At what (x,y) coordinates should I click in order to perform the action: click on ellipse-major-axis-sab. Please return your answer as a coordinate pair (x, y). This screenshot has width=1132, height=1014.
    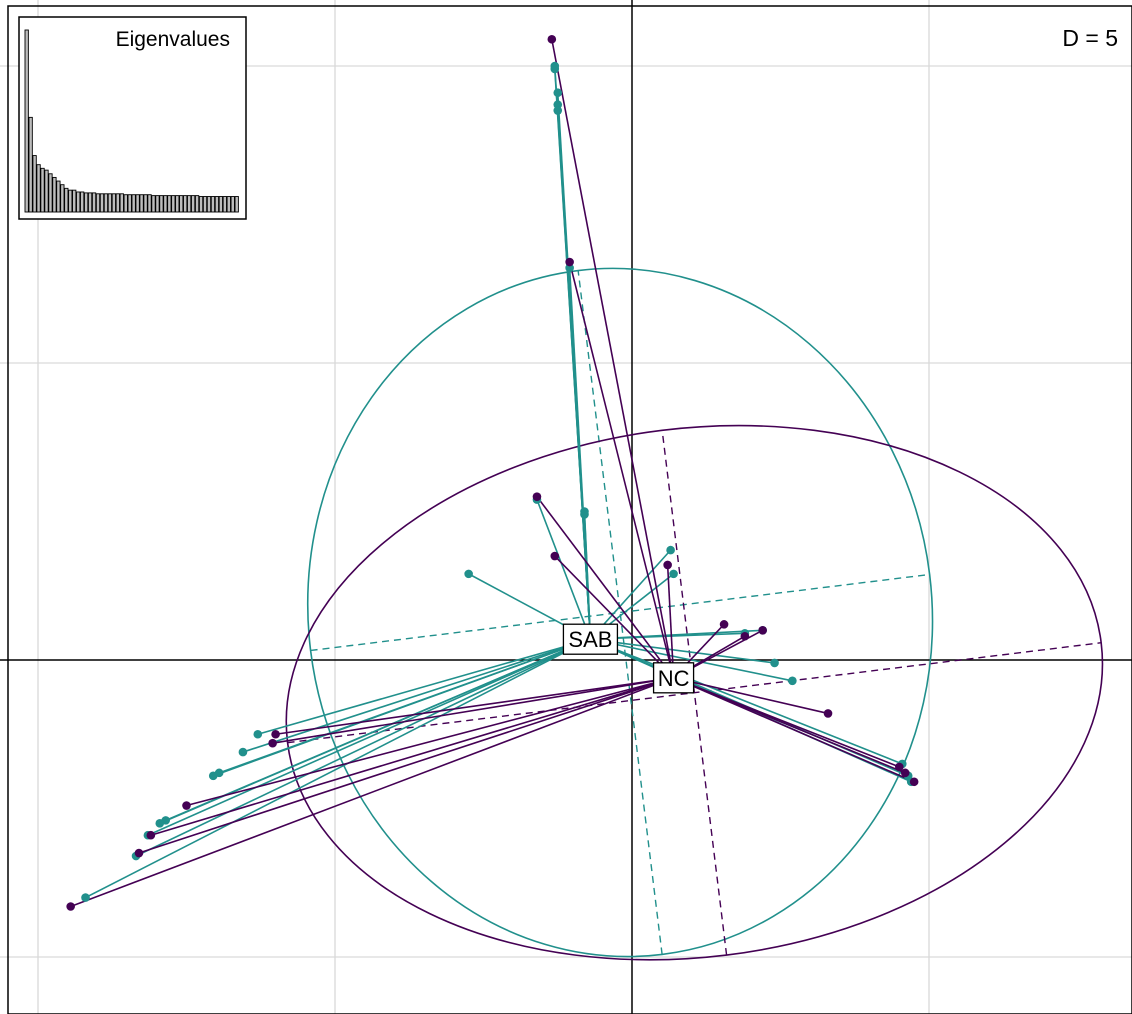
    Looking at the image, I should click on (620, 612).